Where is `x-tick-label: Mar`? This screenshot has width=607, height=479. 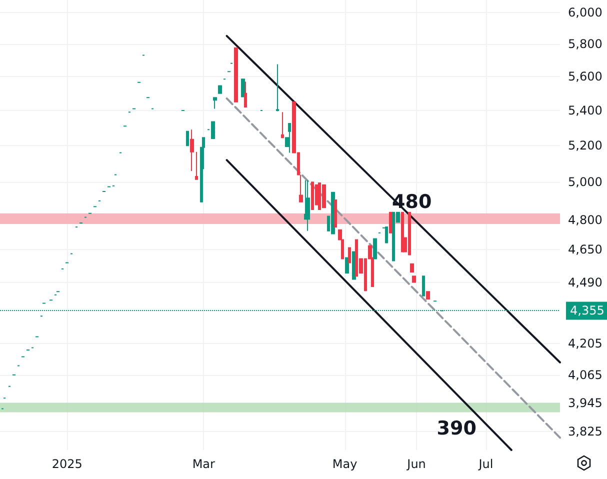 x-tick-label: Mar is located at coordinates (204, 464).